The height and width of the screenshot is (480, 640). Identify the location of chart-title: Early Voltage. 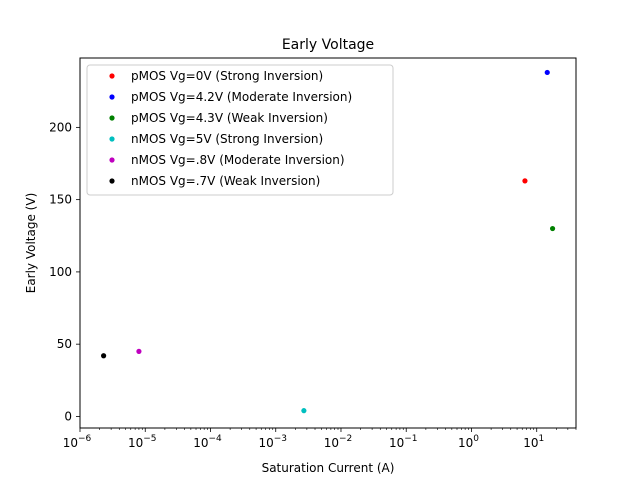
(328, 45).